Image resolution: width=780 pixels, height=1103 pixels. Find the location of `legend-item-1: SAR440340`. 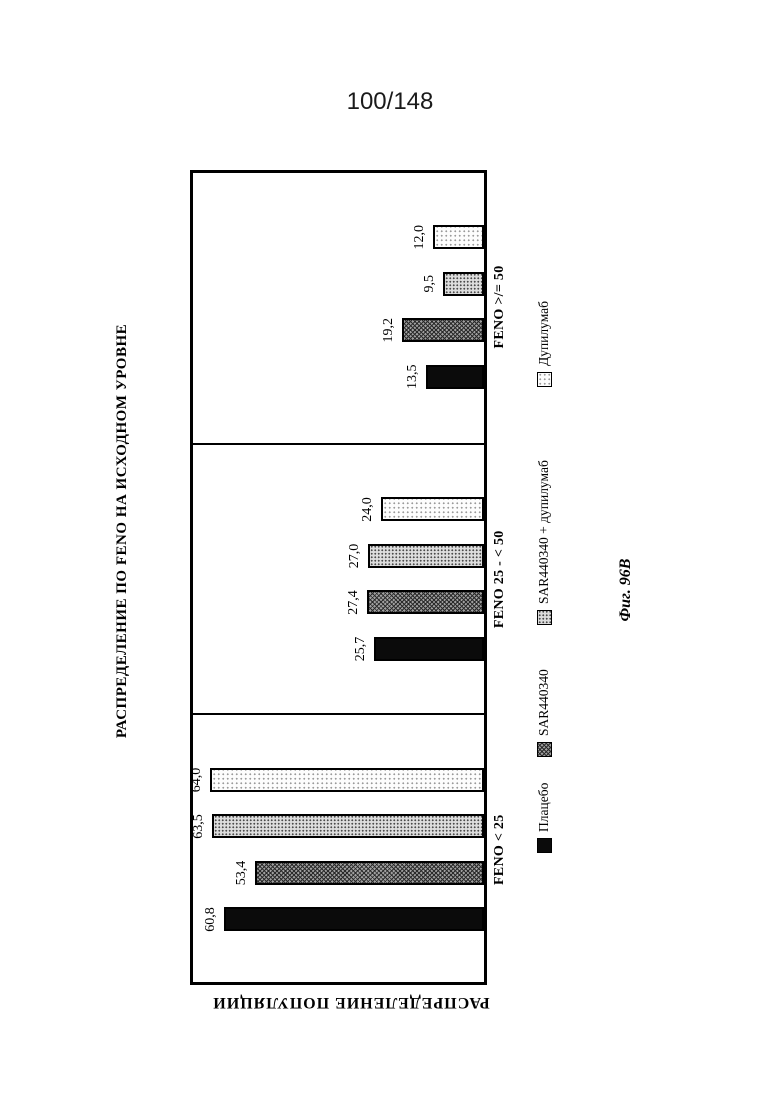

legend-item-1: SAR440340 is located at coordinates (544, 713).